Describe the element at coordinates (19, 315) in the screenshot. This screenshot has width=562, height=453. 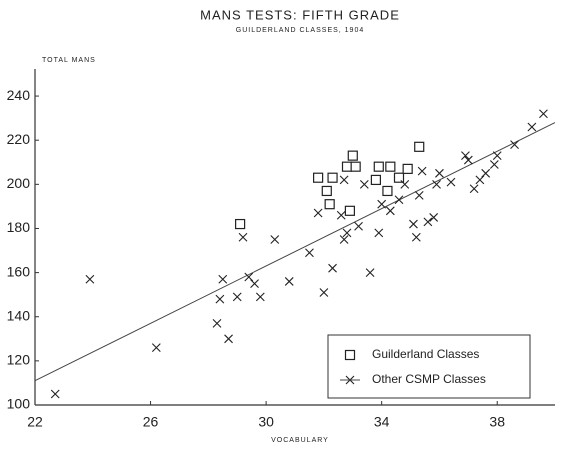
I see `y-tick-label: 140` at that location.